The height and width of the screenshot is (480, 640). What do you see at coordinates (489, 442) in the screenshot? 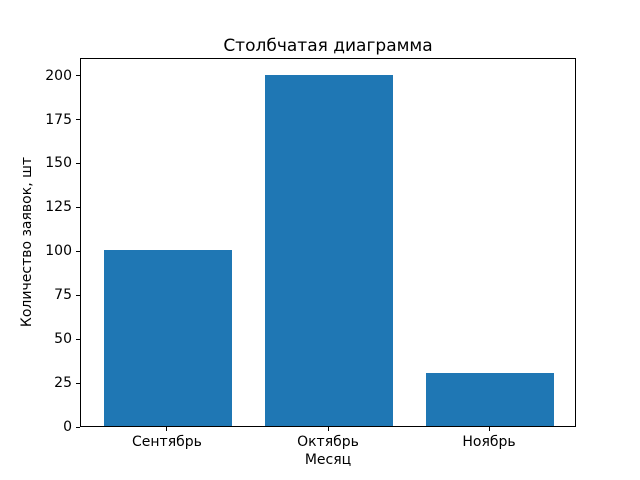
I see `x-tick-label: Ноябрь` at bounding box center [489, 442].